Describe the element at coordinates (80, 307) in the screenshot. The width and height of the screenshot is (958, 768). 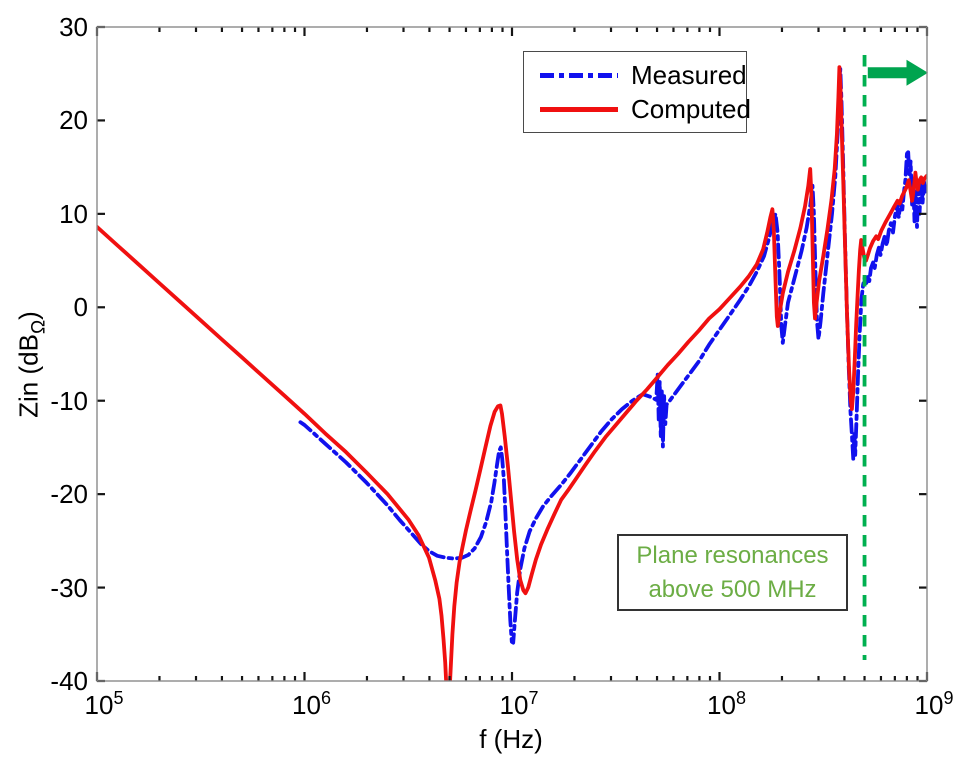
I see `y-tick-label: 0` at that location.